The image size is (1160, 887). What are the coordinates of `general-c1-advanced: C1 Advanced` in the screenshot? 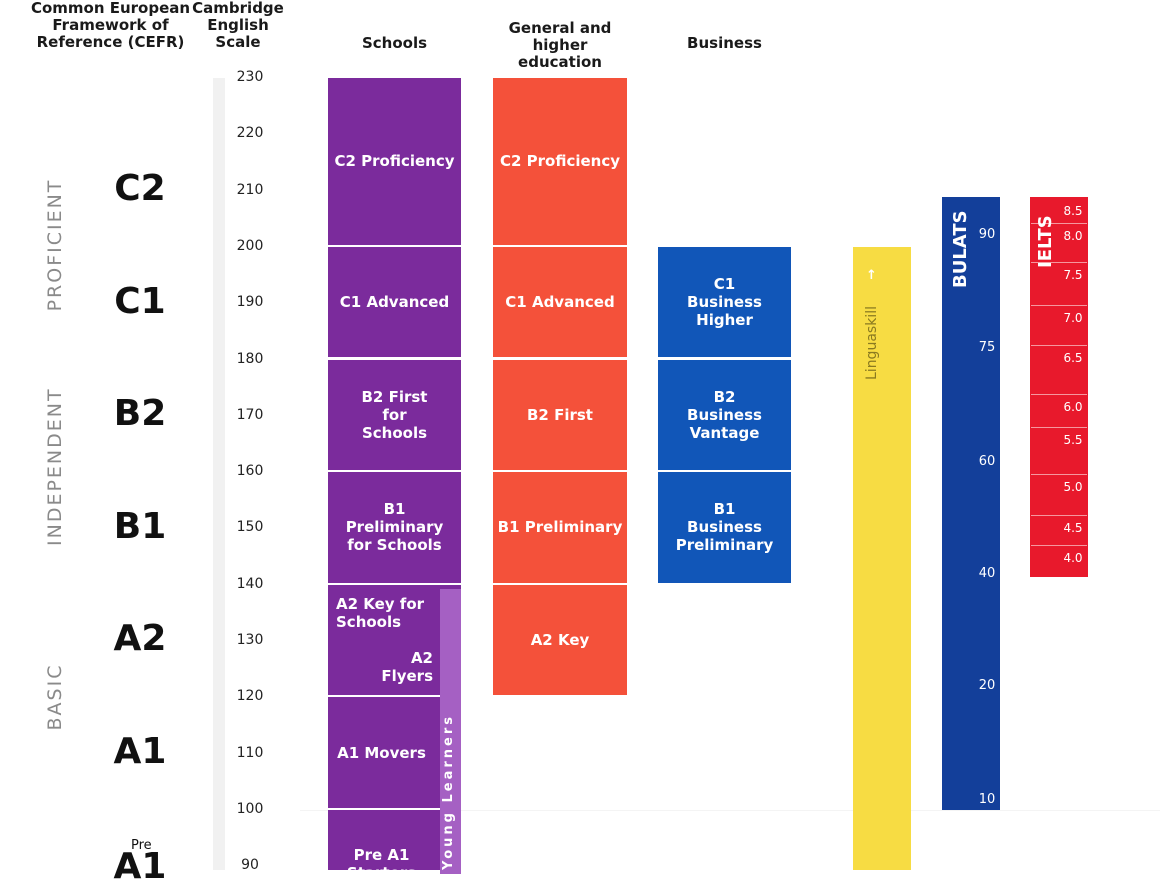 It's located at (560, 302).